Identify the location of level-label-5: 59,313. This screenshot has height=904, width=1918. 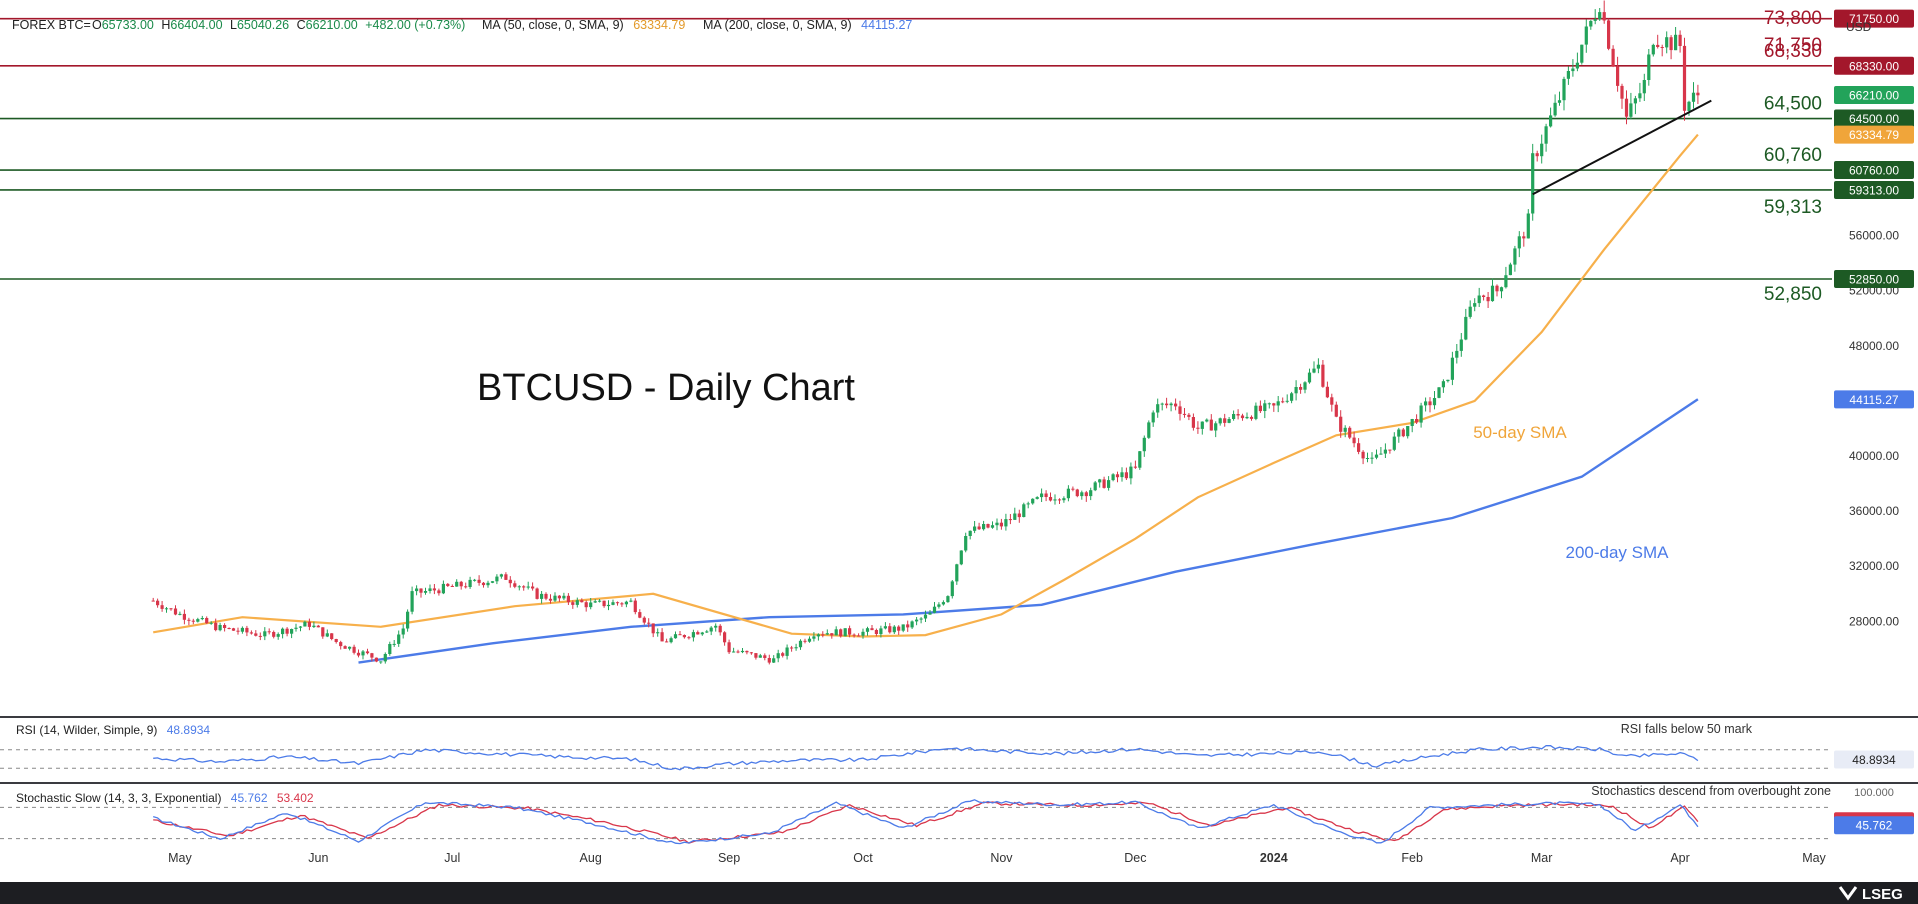
(1793, 207).